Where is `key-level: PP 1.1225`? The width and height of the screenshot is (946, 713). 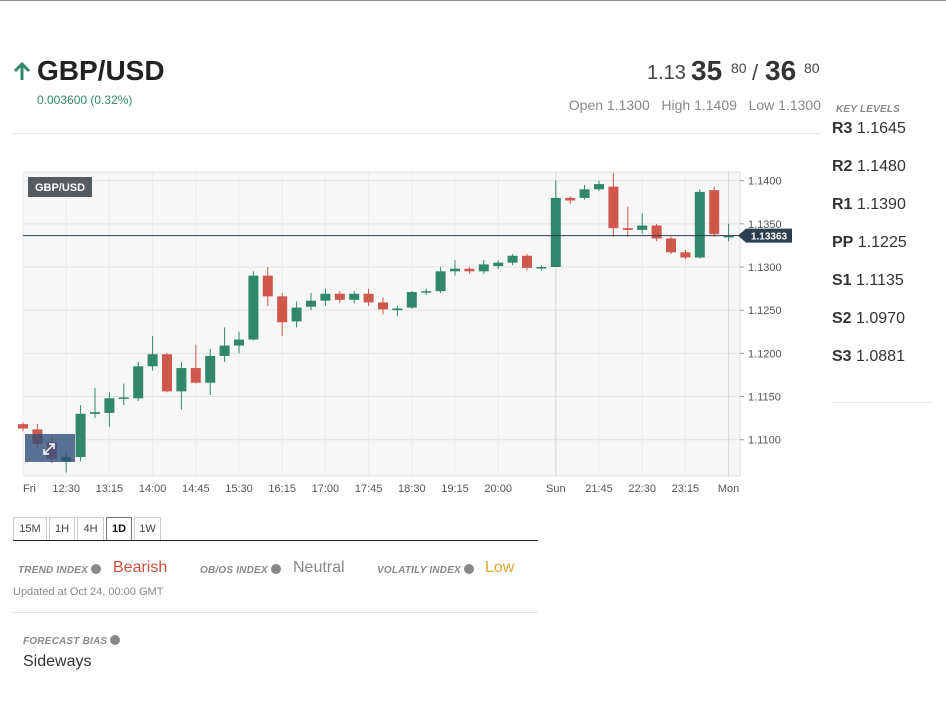
key-level: PP 1.1225 is located at coordinates (869, 243).